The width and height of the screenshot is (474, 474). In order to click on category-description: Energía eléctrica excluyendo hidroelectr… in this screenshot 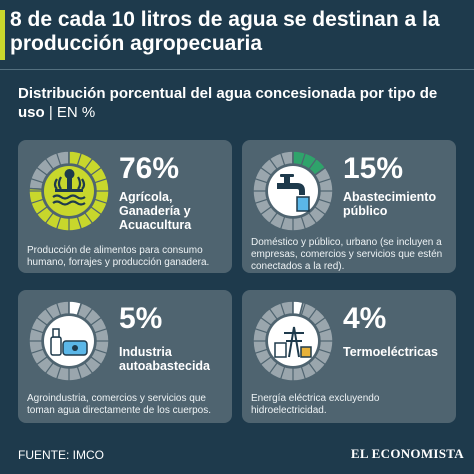, I will do `click(315, 404)`.